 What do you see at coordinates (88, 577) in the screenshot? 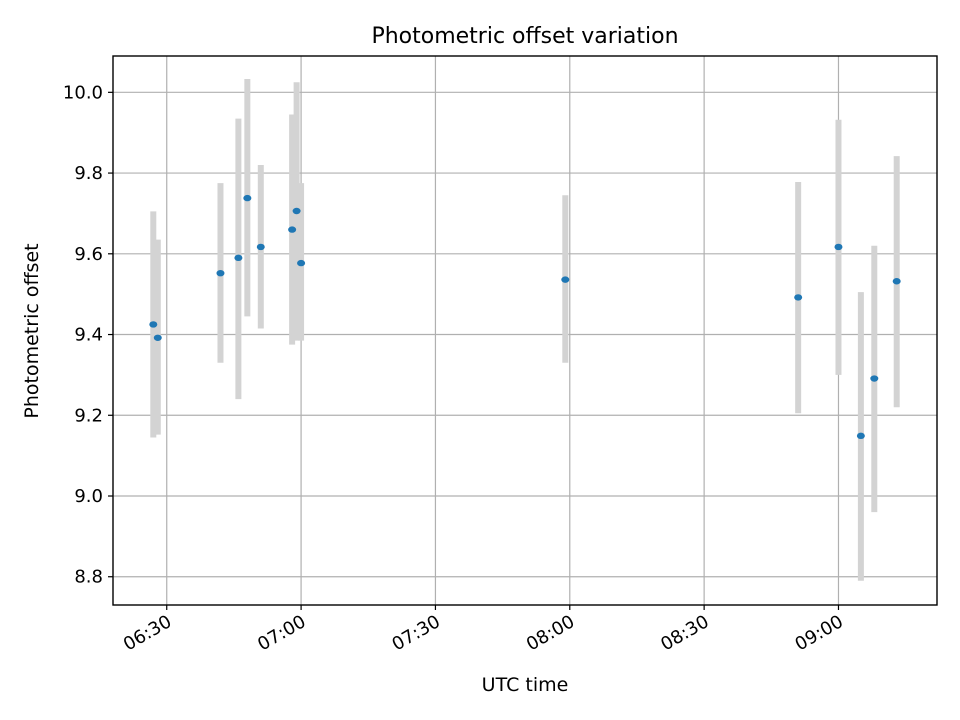
I see `y-tick-label: 8.8` at bounding box center [88, 577].